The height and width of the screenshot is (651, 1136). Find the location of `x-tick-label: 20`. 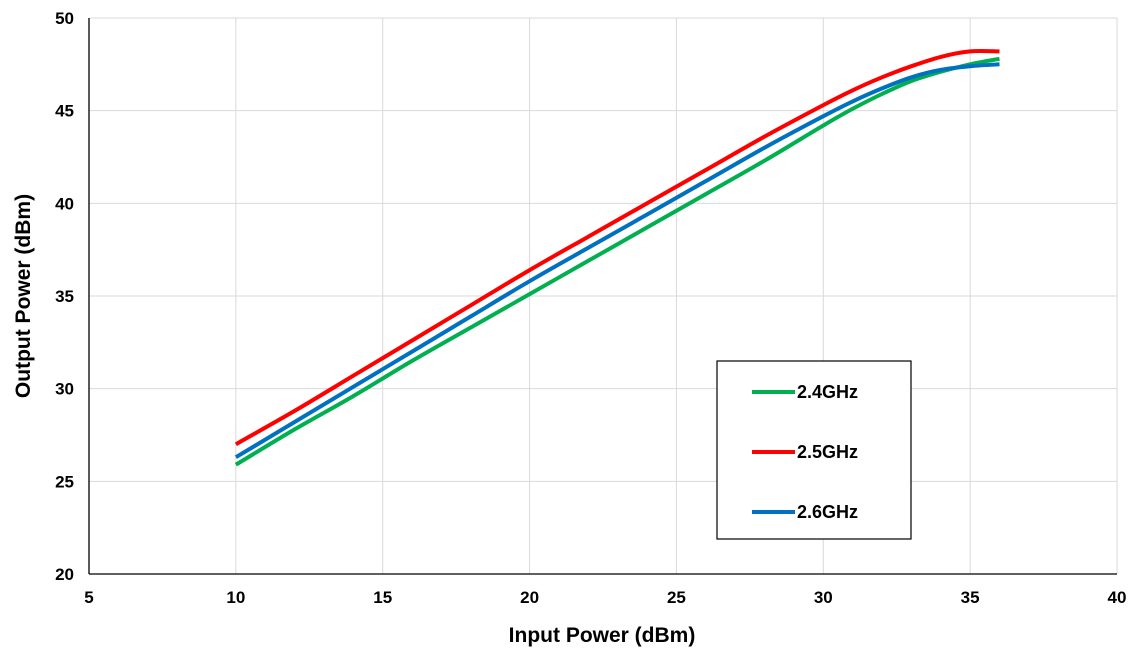

x-tick-label: 20 is located at coordinates (529, 597).